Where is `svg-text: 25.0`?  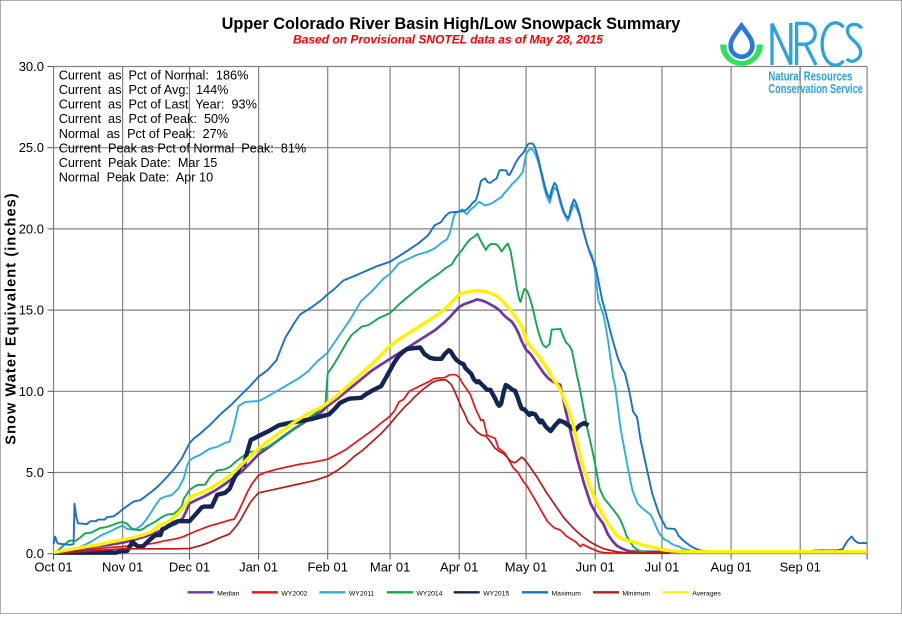
svg-text: 25.0 is located at coordinates (31, 147).